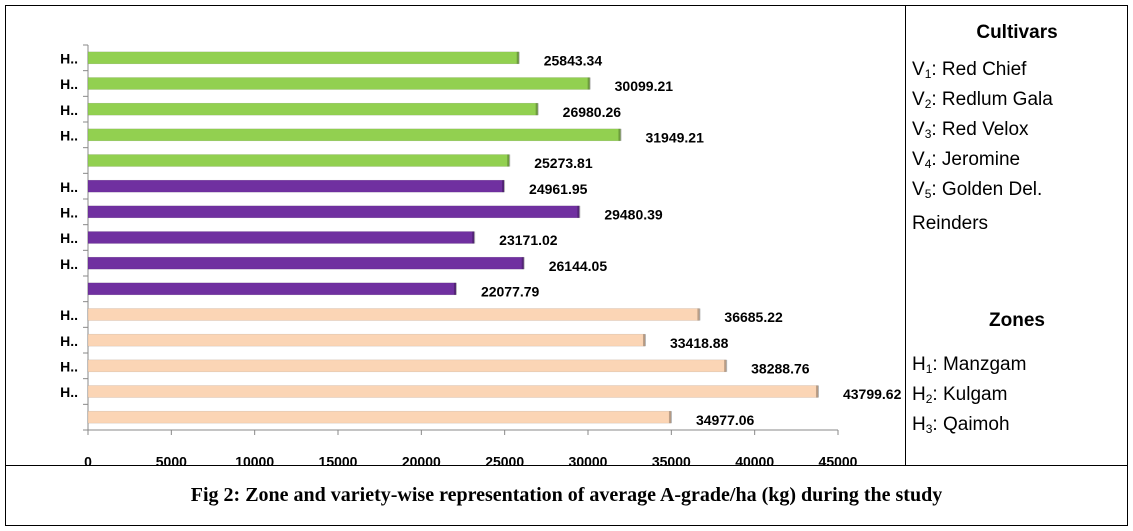 Image resolution: width=1133 pixels, height=531 pixels. Describe the element at coordinates (980, 129) in the screenshot. I see `legend-text: : Red Velox` at that location.